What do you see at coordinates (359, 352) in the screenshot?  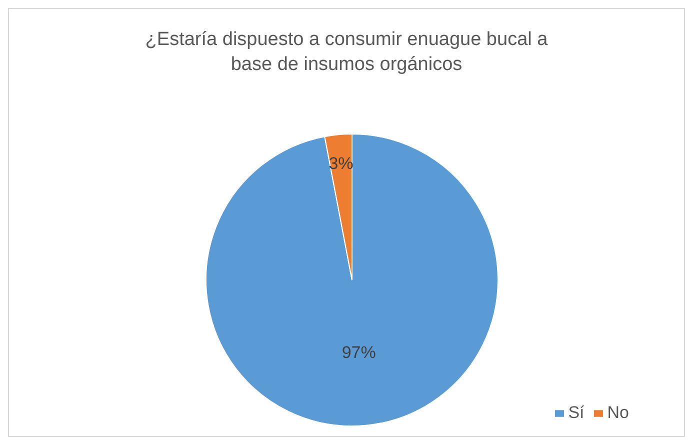 I see `data-label: 97%` at bounding box center [359, 352].